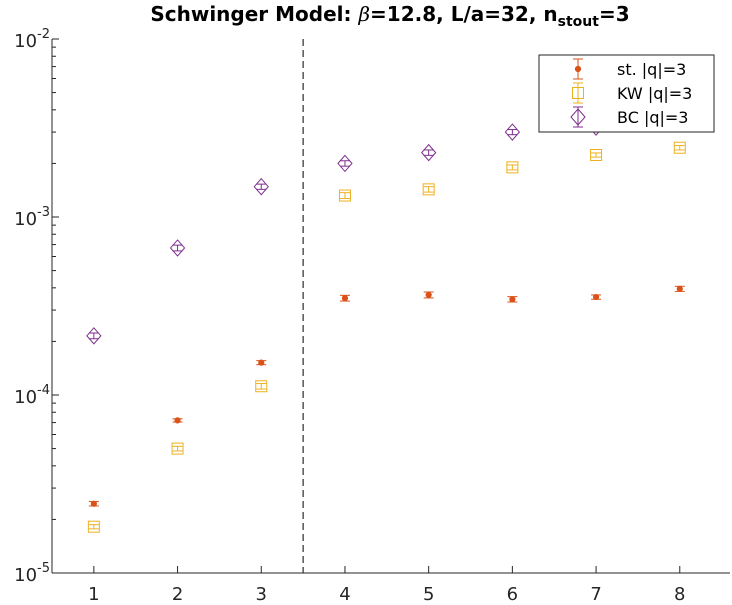 This screenshot has width=732, height=605. I want to click on chart-title-part2: =3, so click(614, 14).